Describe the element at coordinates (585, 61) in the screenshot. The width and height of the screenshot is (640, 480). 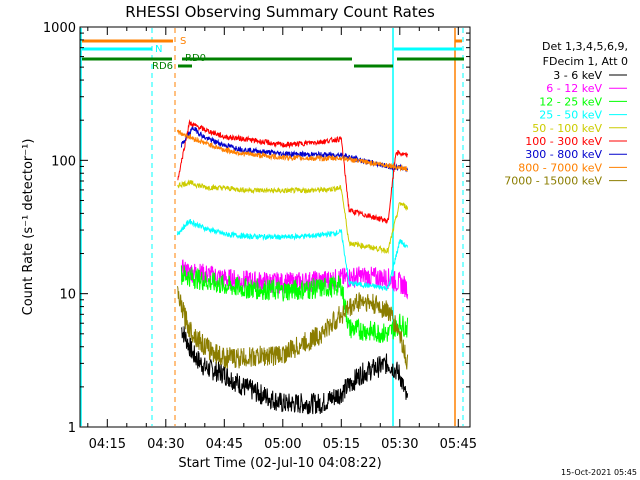
I see `legend-header: FDecim 1, Att 0` at that location.